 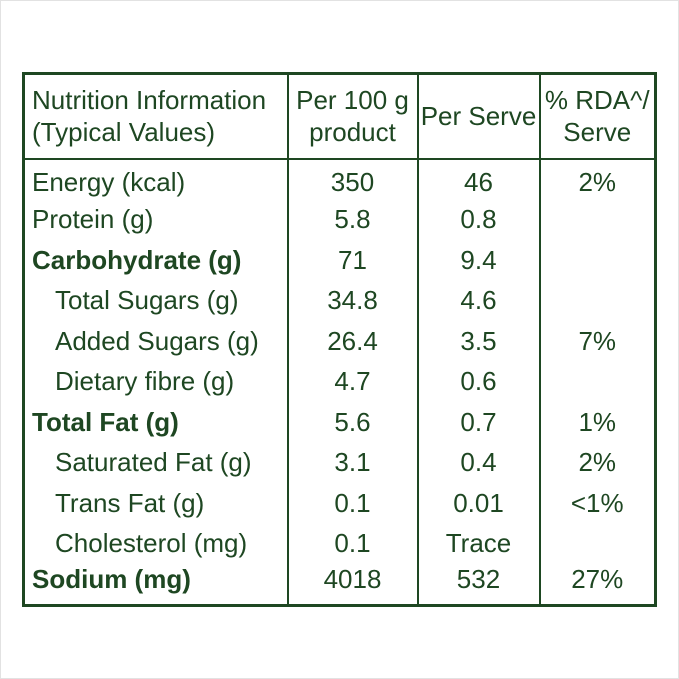 I want to click on table-row: Saturated Fat (g) 3.1 0.4 2%, so click(x=340, y=463).